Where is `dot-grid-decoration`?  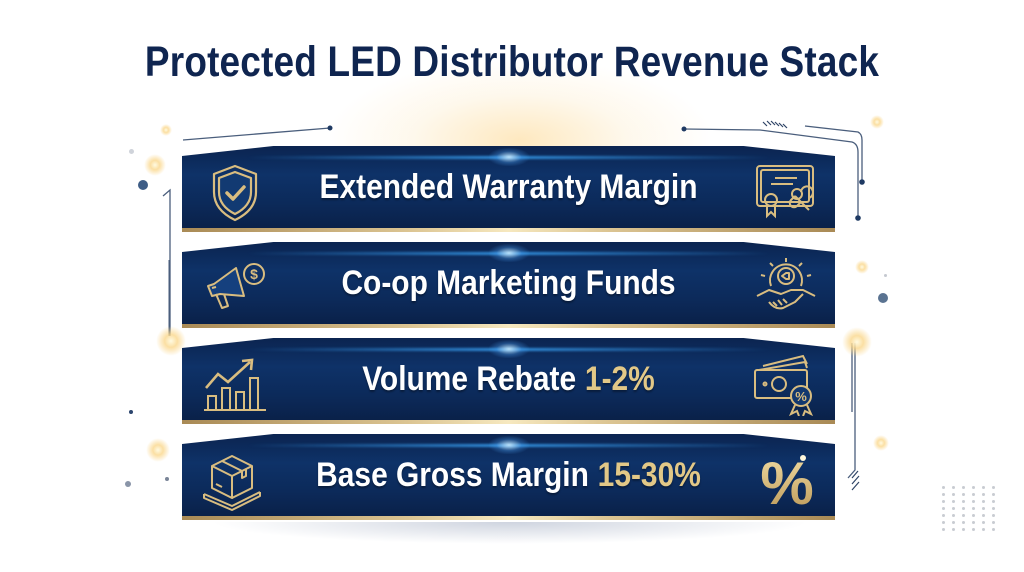 dot-grid-decoration is located at coordinates (972, 508).